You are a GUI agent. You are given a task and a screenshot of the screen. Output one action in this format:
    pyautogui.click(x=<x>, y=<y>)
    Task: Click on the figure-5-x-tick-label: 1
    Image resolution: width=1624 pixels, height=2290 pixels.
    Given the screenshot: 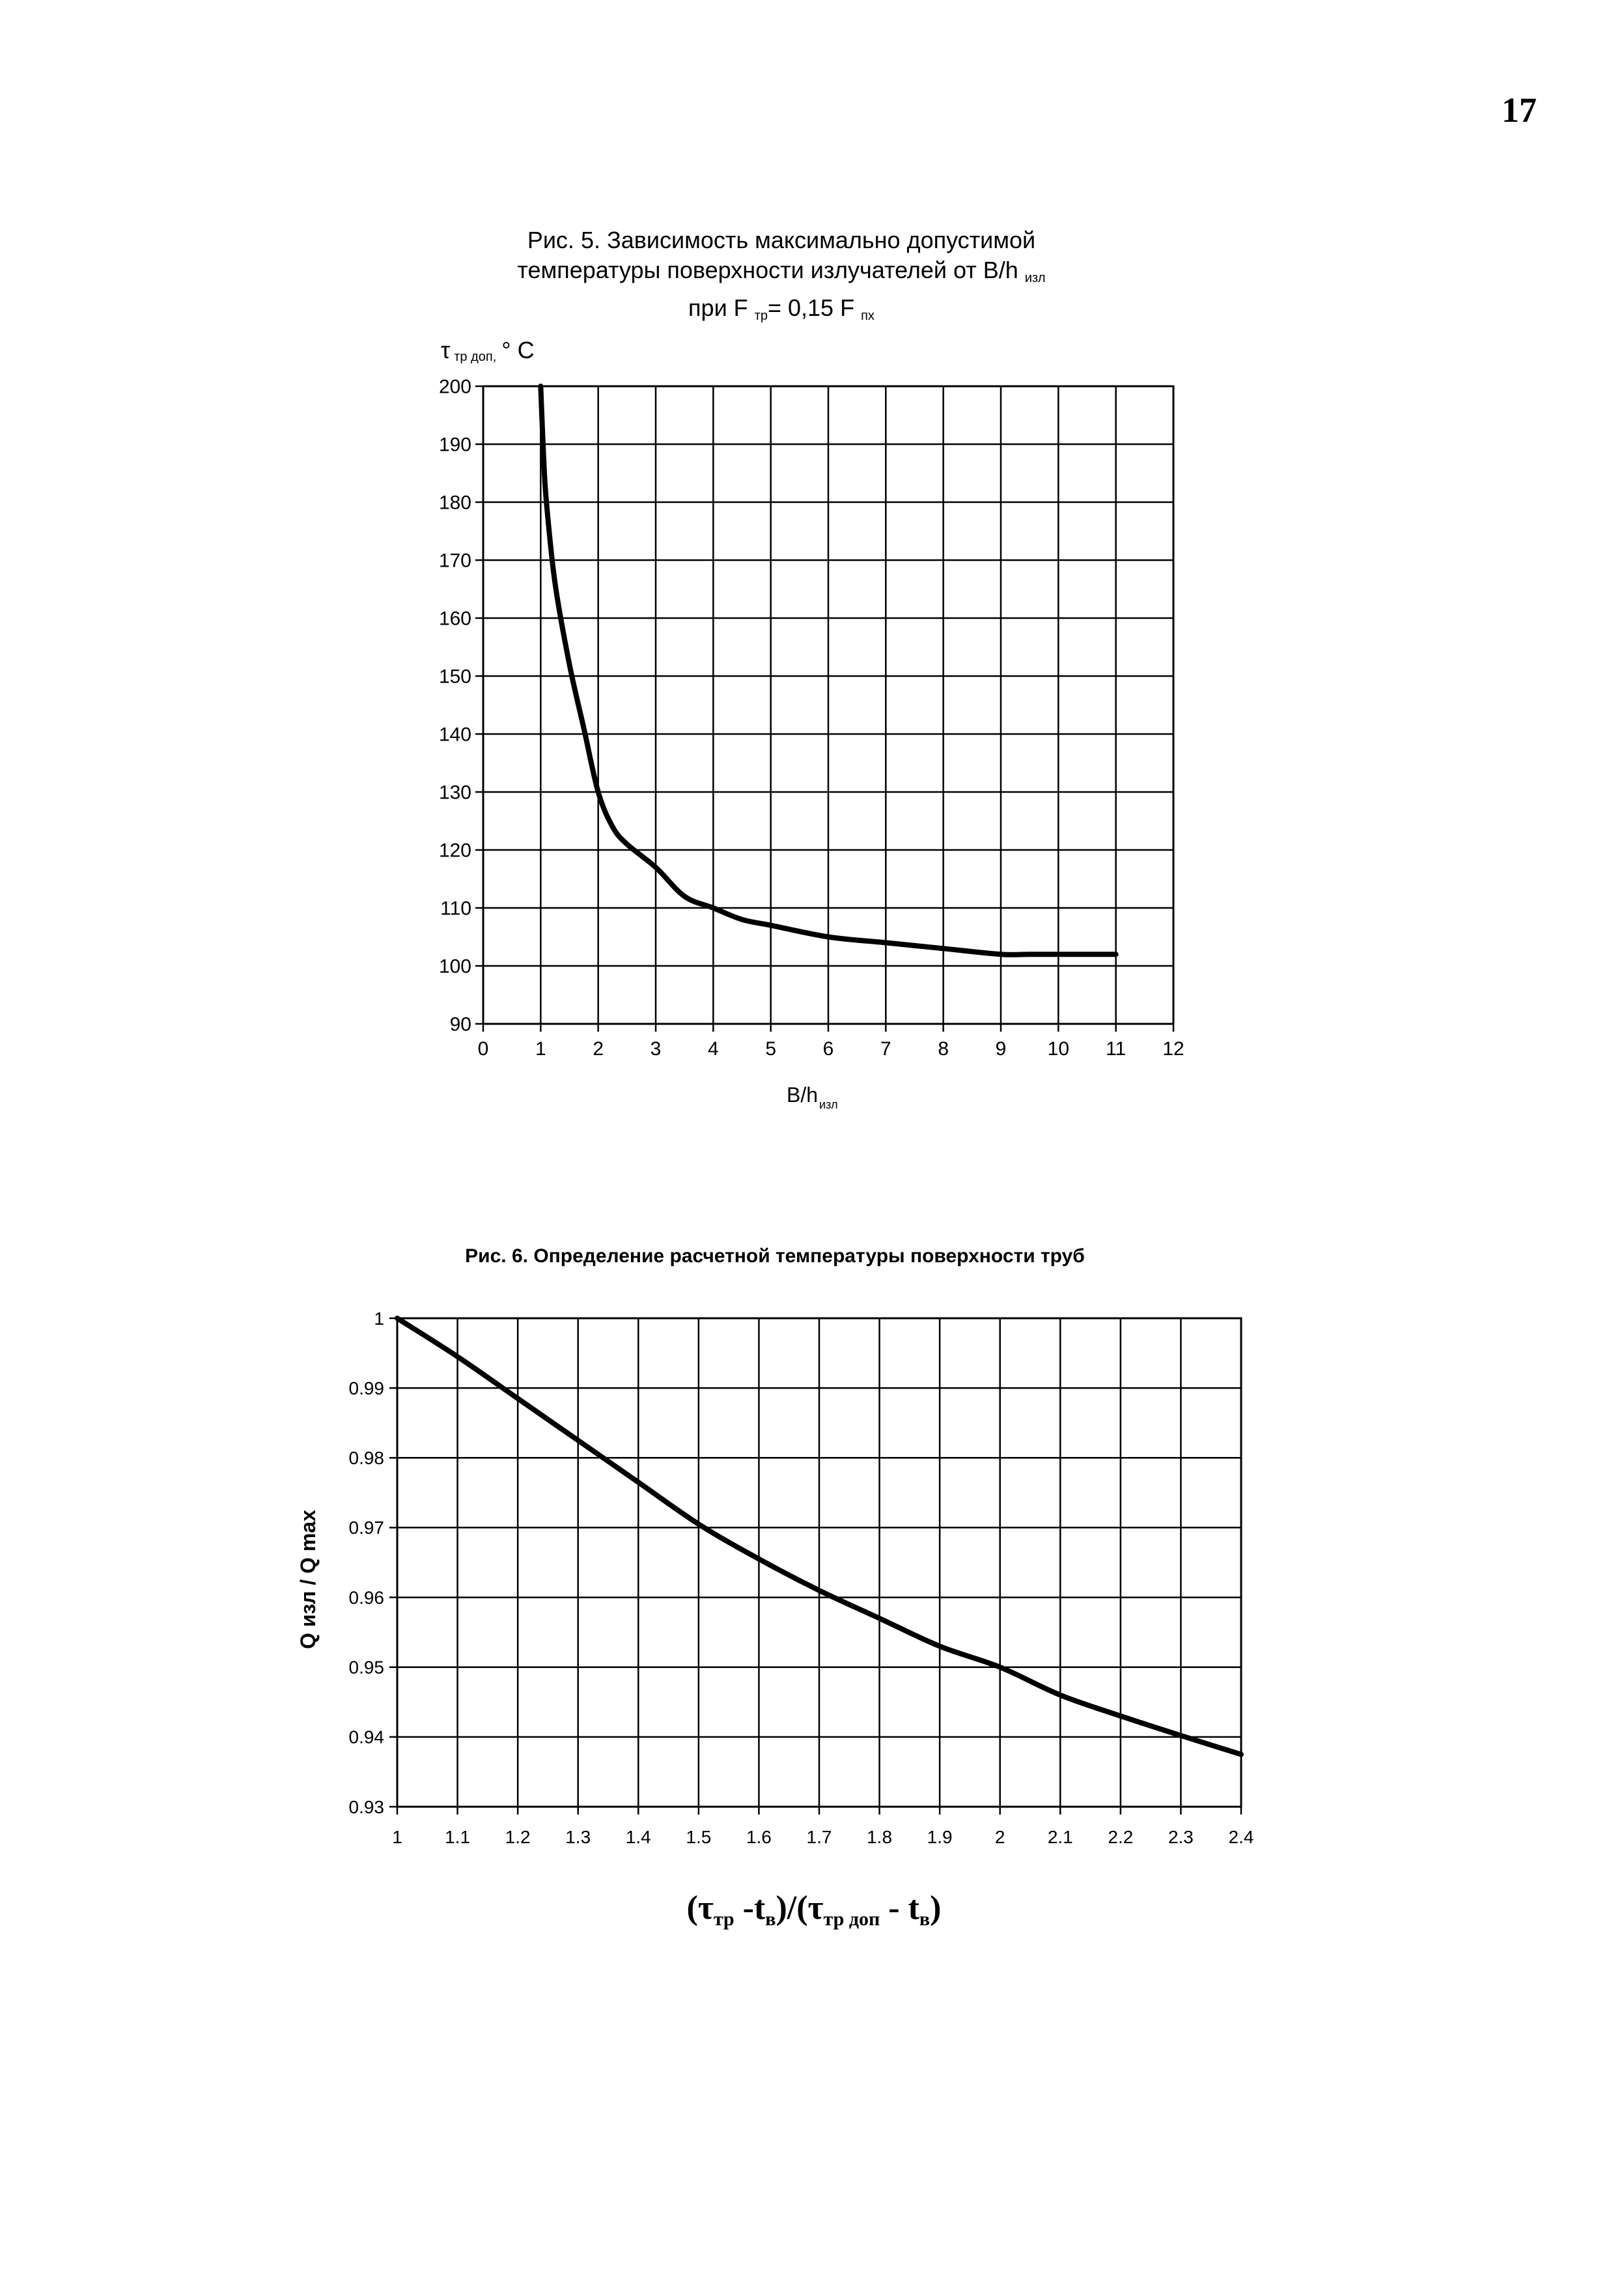 What is the action you would take?
    pyautogui.click(x=540, y=1049)
    